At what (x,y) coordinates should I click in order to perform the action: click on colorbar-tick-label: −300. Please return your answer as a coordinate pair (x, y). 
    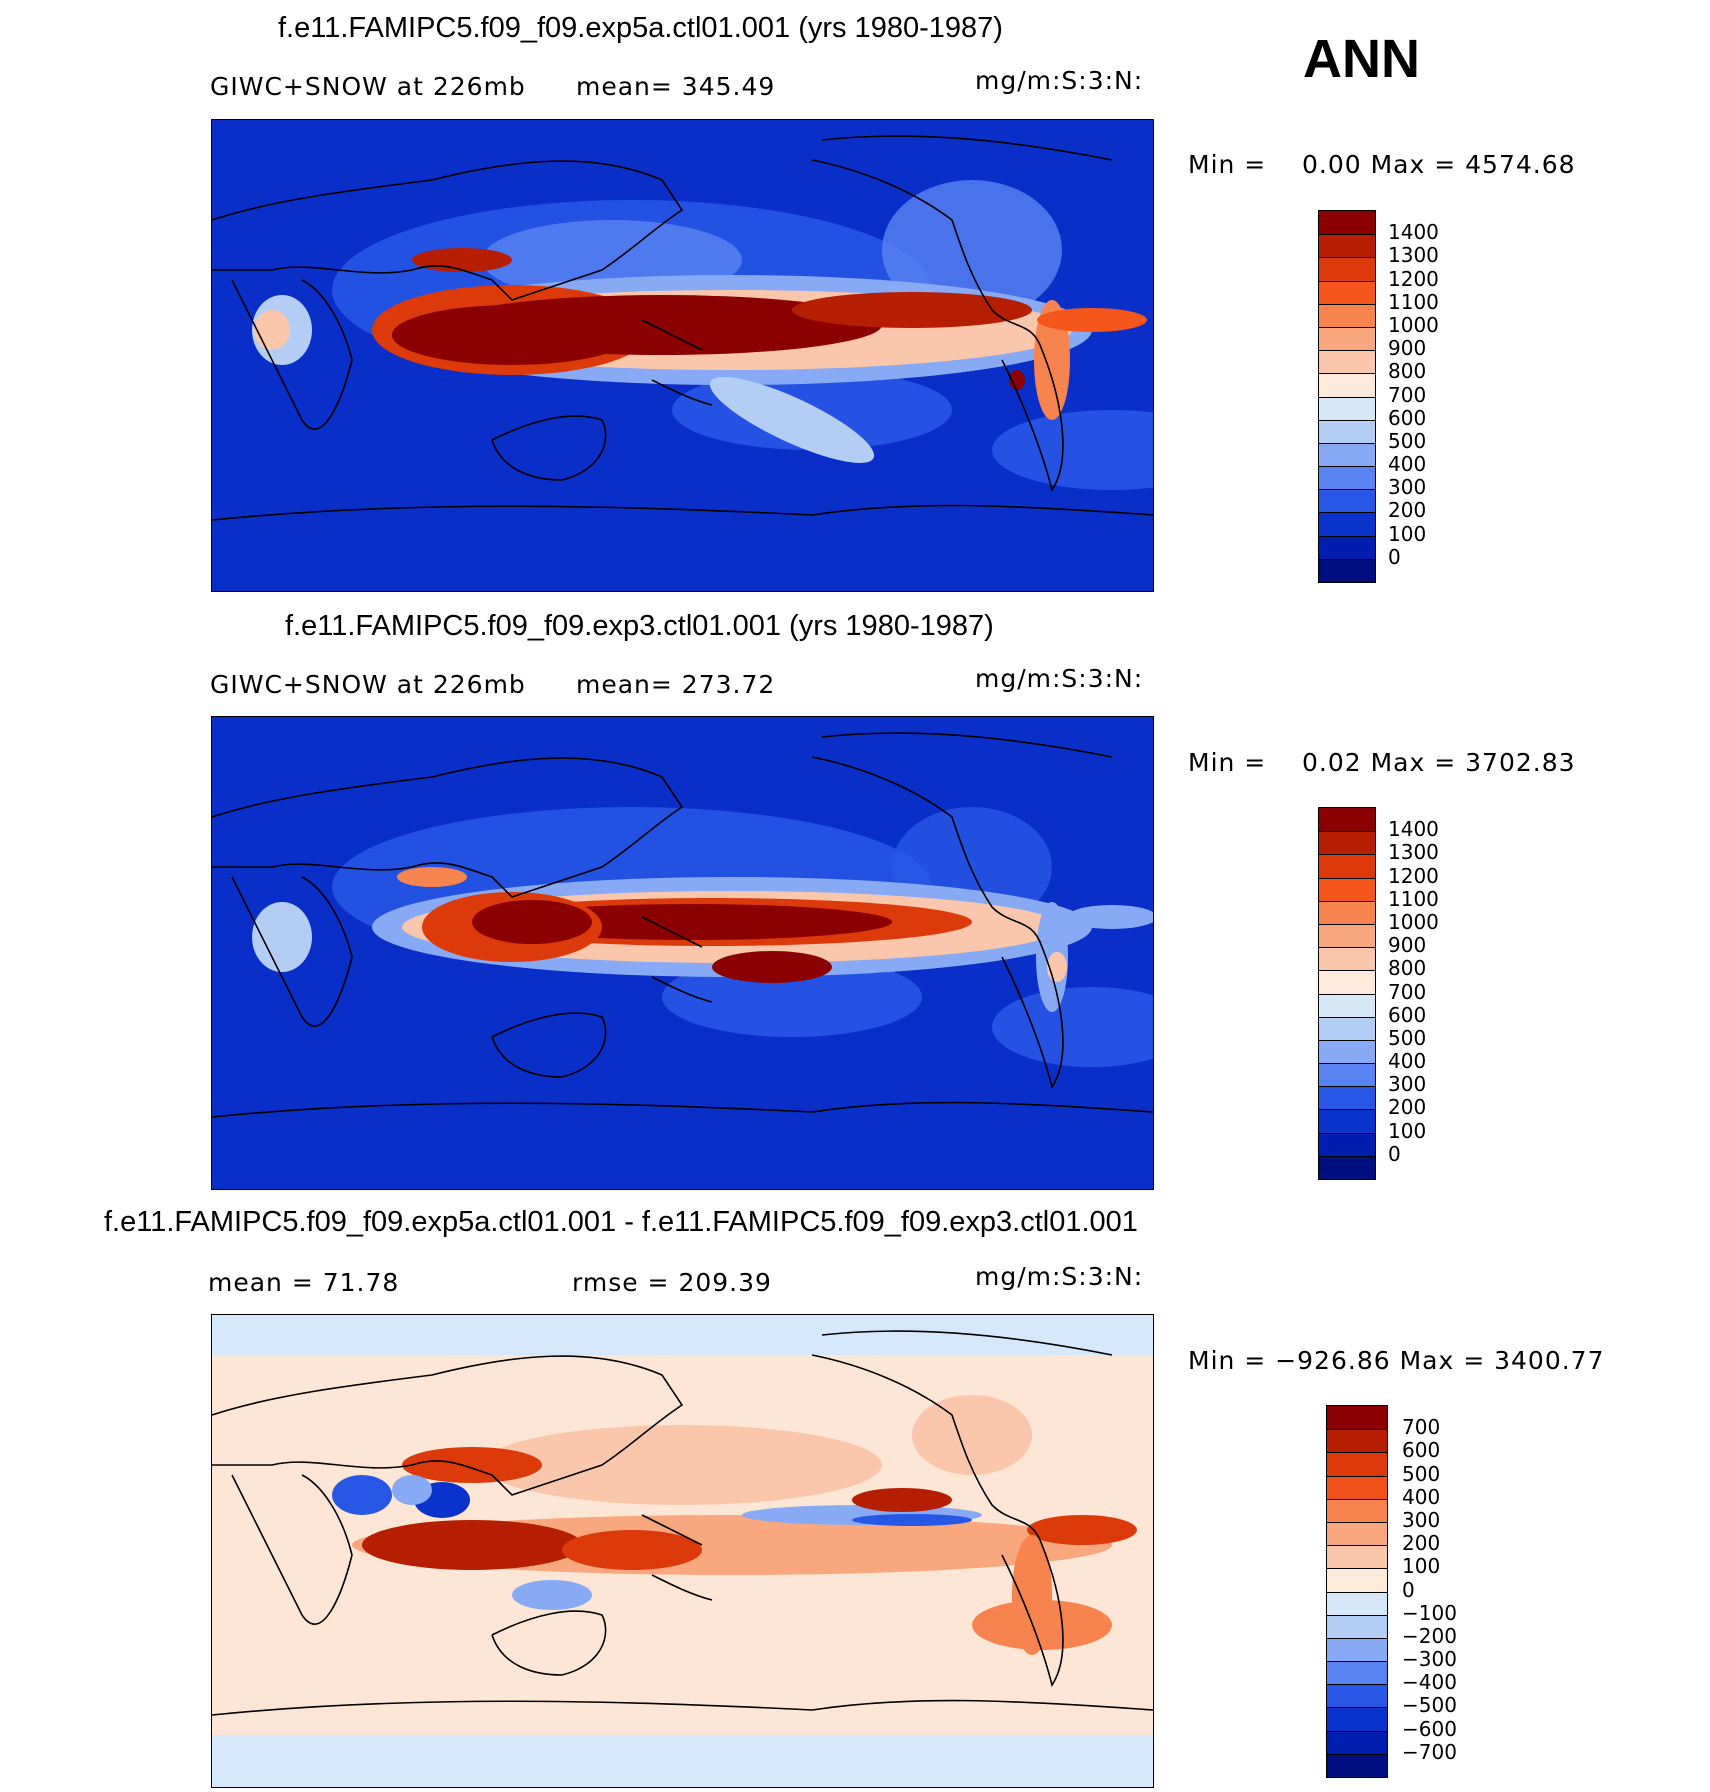
    Looking at the image, I should click on (1429, 1659).